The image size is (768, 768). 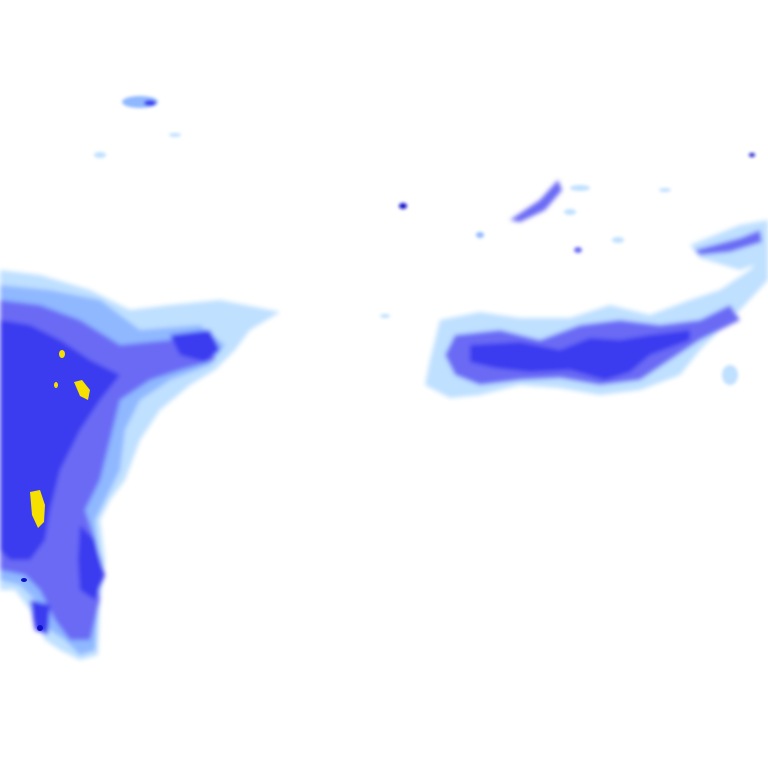 I want to click on east-precip-band, so click(x=596, y=289).